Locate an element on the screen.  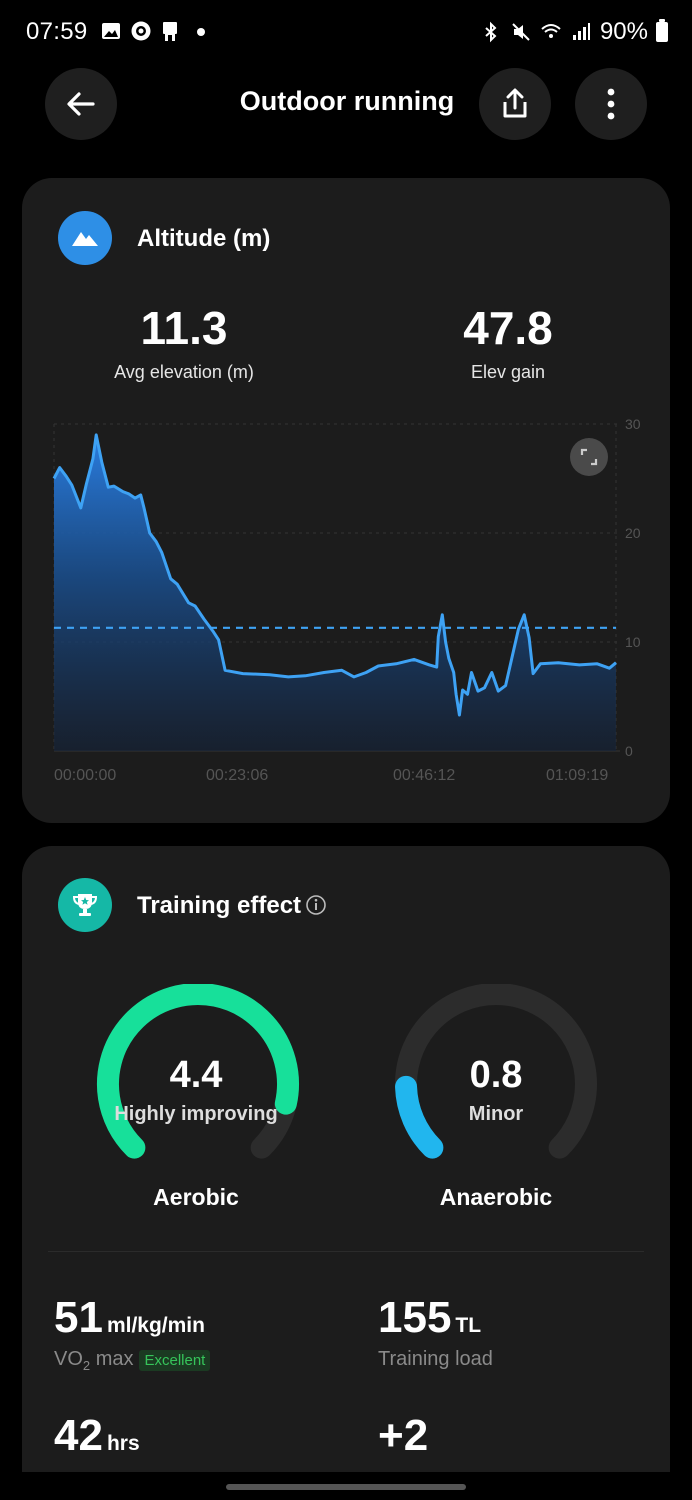
vo2-unit: ml/kg/min is located at coordinates (155, 1325).